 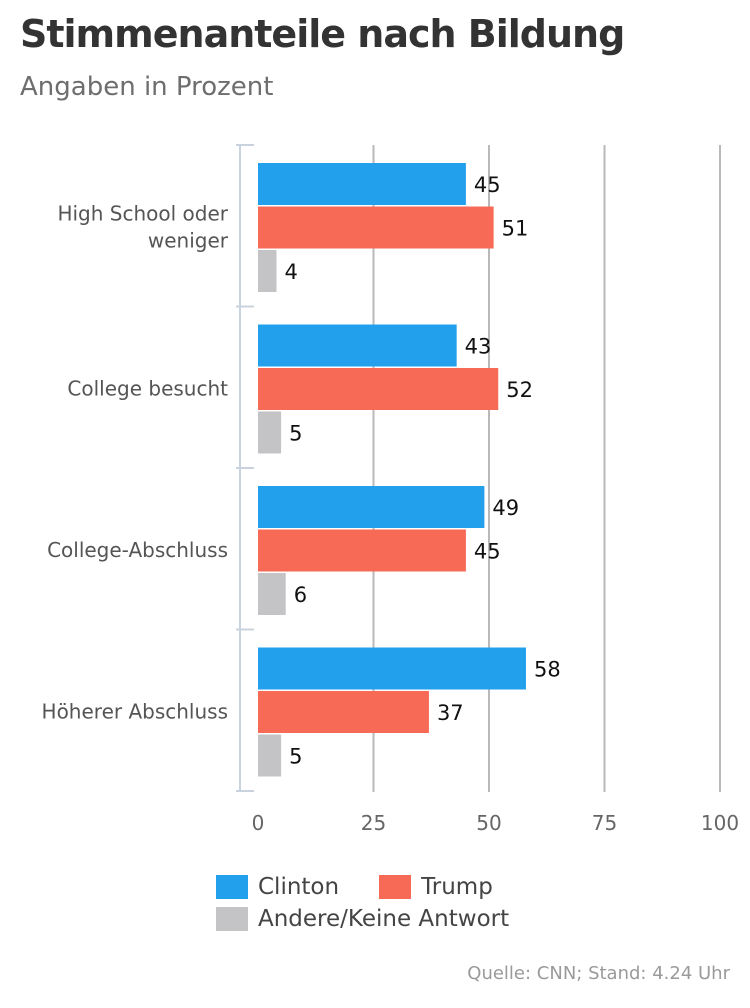 What do you see at coordinates (232, 919) in the screenshot?
I see `legend-swatch-andere` at bounding box center [232, 919].